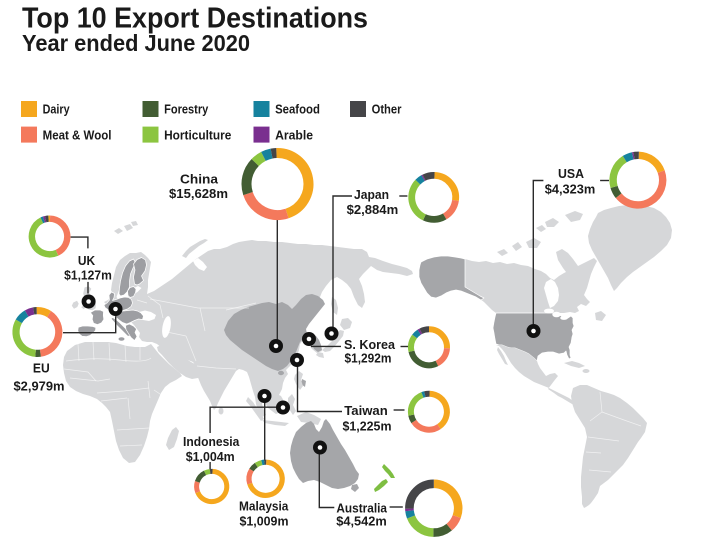 This screenshot has height=543, width=705. What do you see at coordinates (211, 441) in the screenshot?
I see `svg-text: Indonesia` at bounding box center [211, 441].